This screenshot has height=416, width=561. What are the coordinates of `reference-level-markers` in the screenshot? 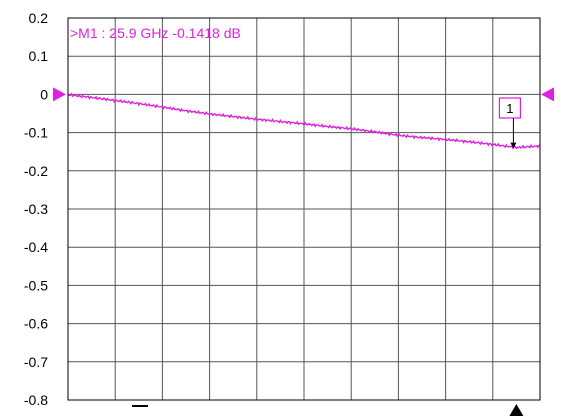 It's located at (303, 94).